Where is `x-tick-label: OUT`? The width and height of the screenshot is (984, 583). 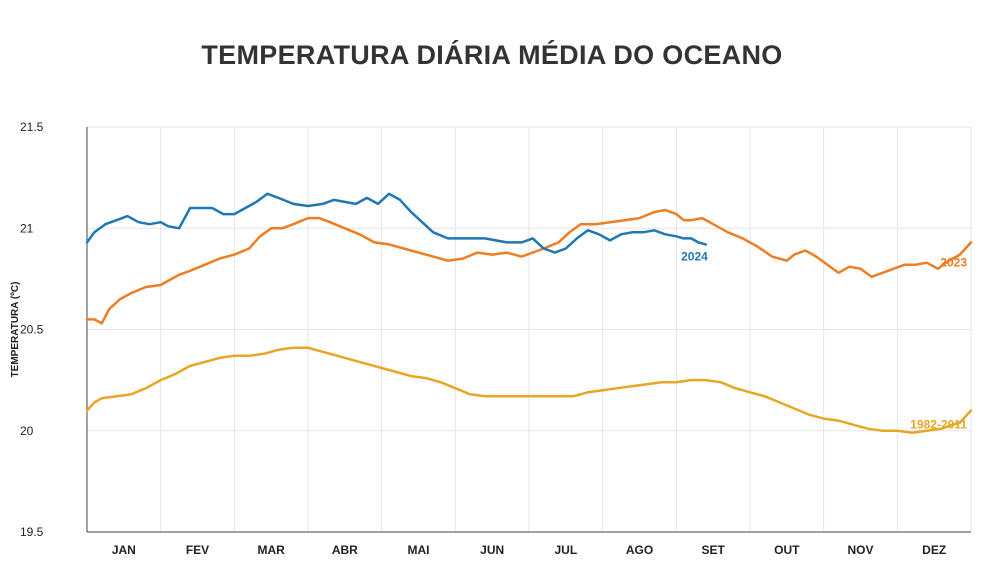
x-tick-label: OUT is located at coordinates (787, 550).